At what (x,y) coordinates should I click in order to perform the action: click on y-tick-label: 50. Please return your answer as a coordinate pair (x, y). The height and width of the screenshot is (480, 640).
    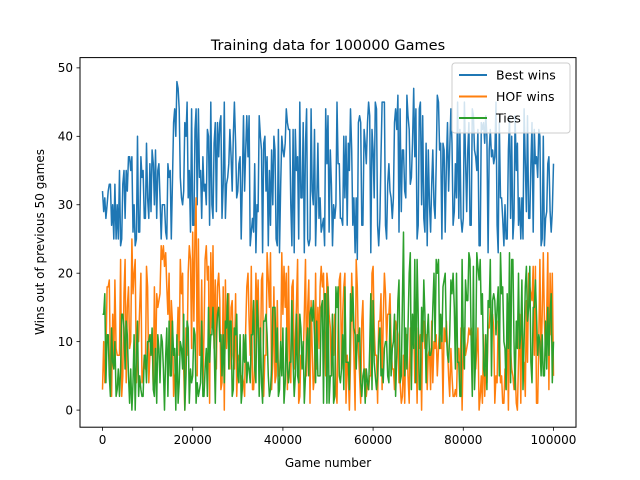
    Looking at the image, I should click on (65, 68).